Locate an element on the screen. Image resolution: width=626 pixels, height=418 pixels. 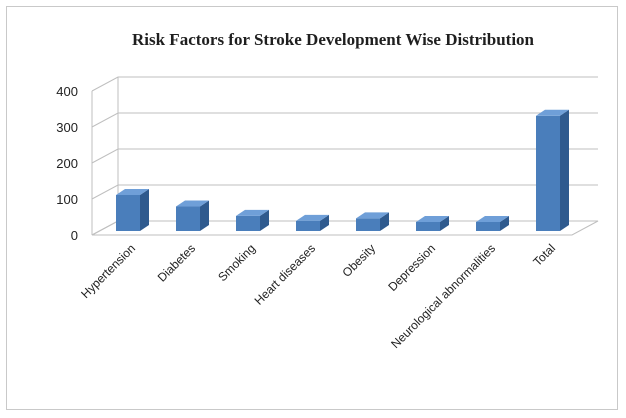
x-tick-label: Neurological abnormalities is located at coordinates (443, 296).